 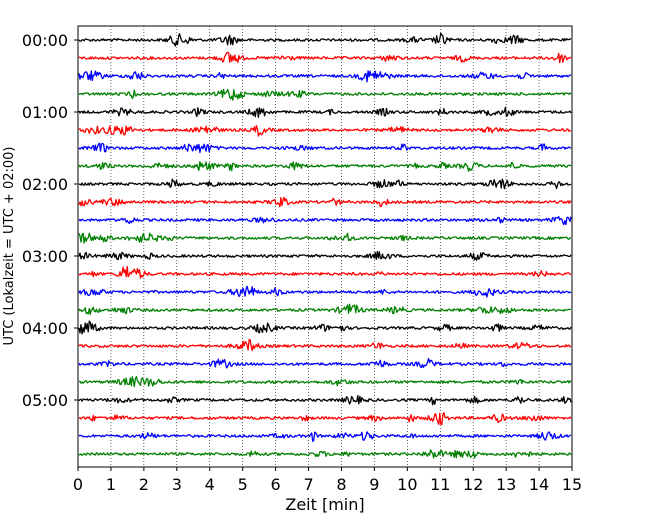 I want to click on y-axis-label: UTC (Lokalzeit = UTC + 02:00), so click(x=9, y=246).